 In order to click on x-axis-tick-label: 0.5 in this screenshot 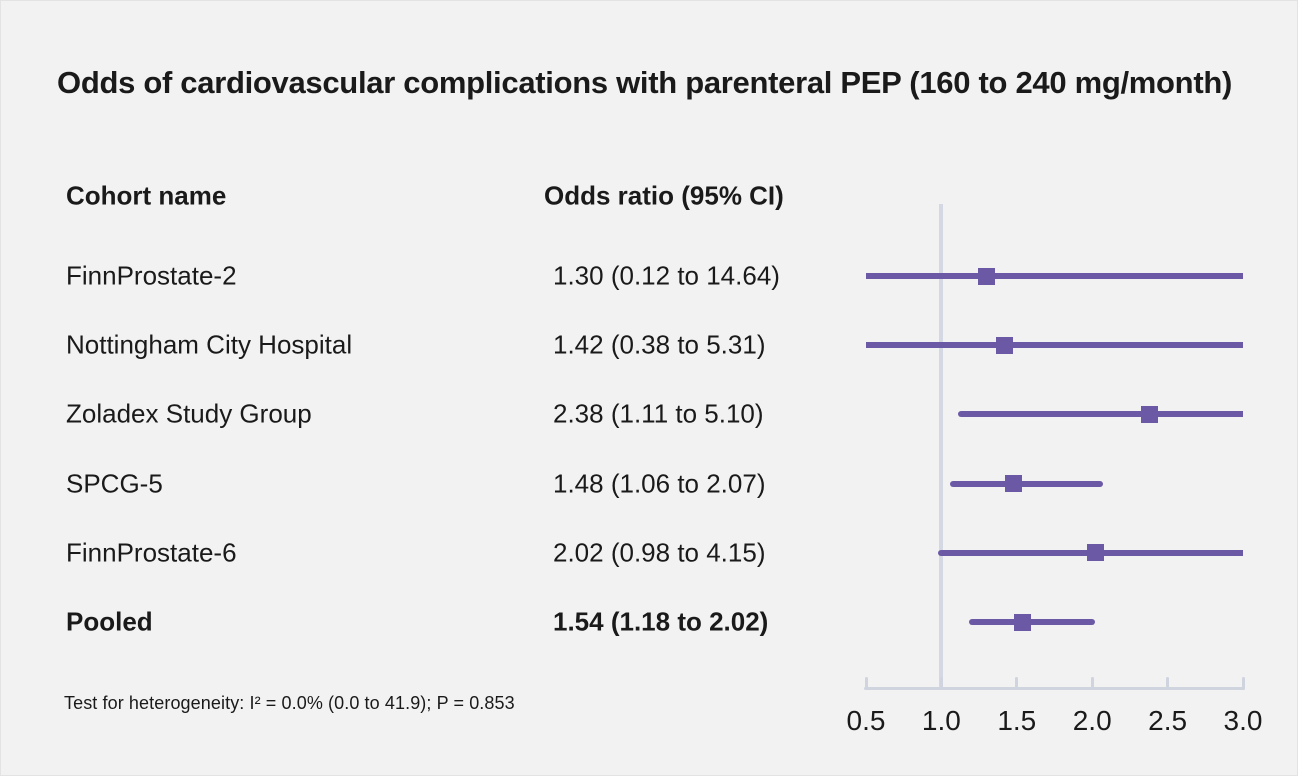, I will do `click(866, 720)`.